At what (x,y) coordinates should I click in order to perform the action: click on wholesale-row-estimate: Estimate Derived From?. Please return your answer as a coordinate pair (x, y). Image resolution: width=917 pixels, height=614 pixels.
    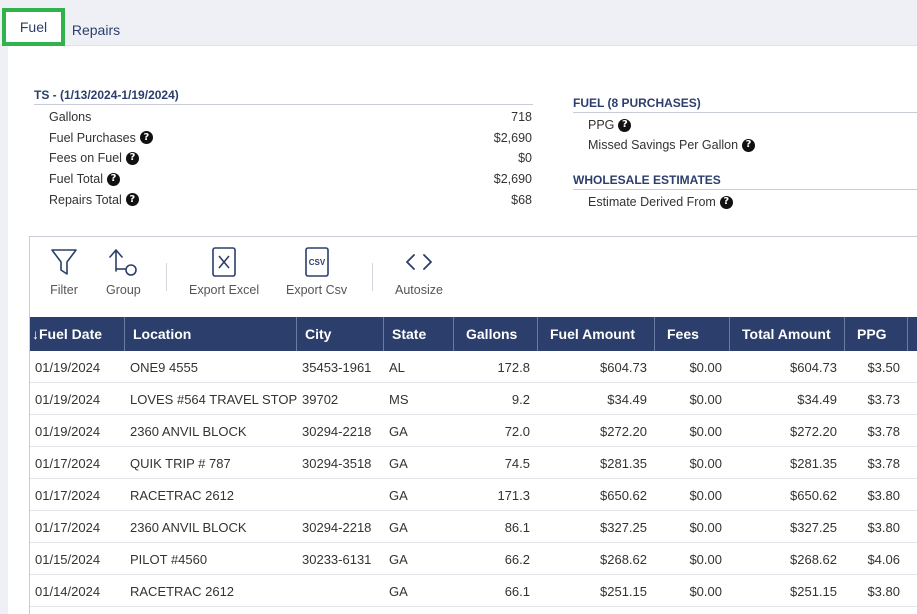
    Looking at the image, I should click on (745, 202).